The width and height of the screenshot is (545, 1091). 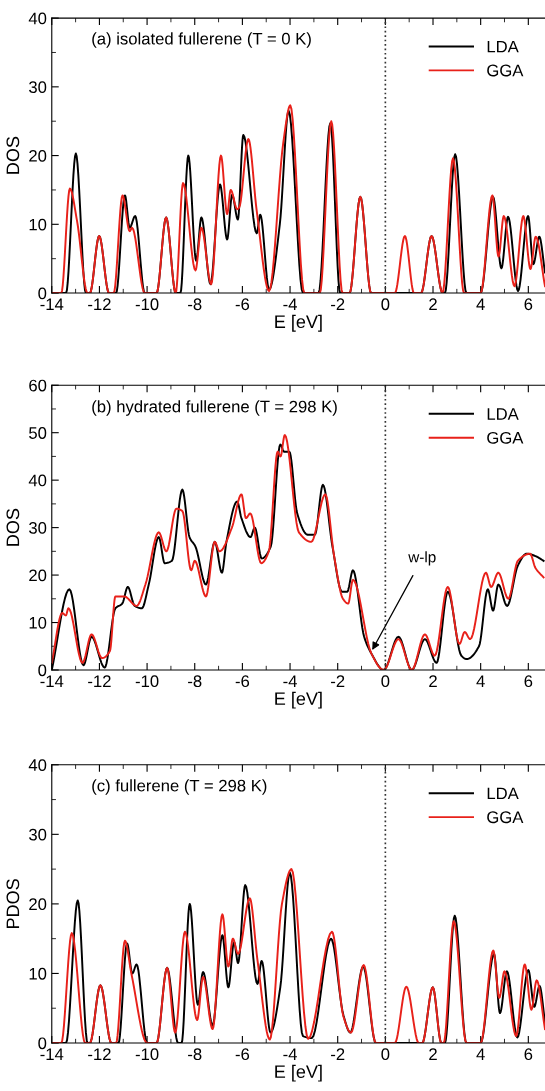 What do you see at coordinates (214, 408) in the screenshot?
I see `text: (b) hydrated fullerene (T = 298 K)` at bounding box center [214, 408].